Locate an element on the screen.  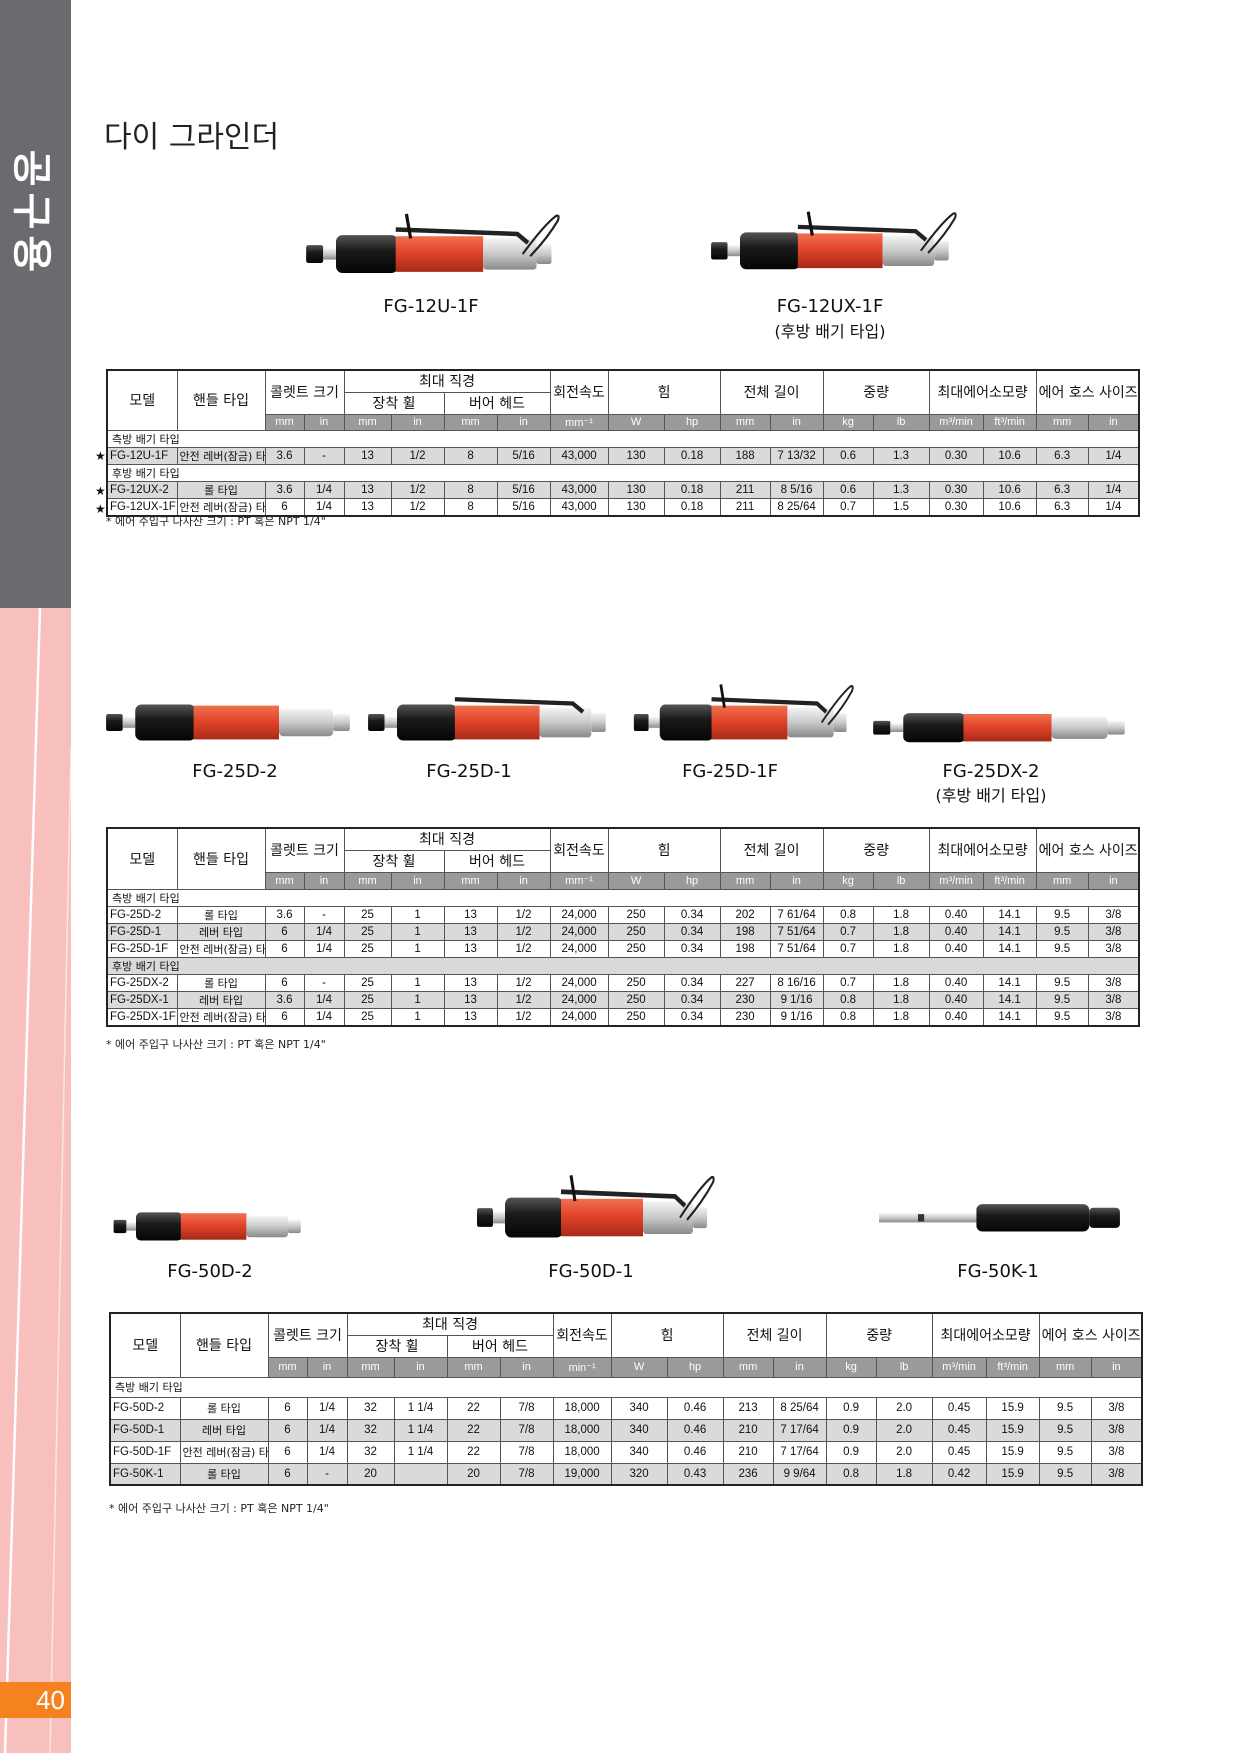
spec-cell: 3.6 is located at coordinates (284, 914).